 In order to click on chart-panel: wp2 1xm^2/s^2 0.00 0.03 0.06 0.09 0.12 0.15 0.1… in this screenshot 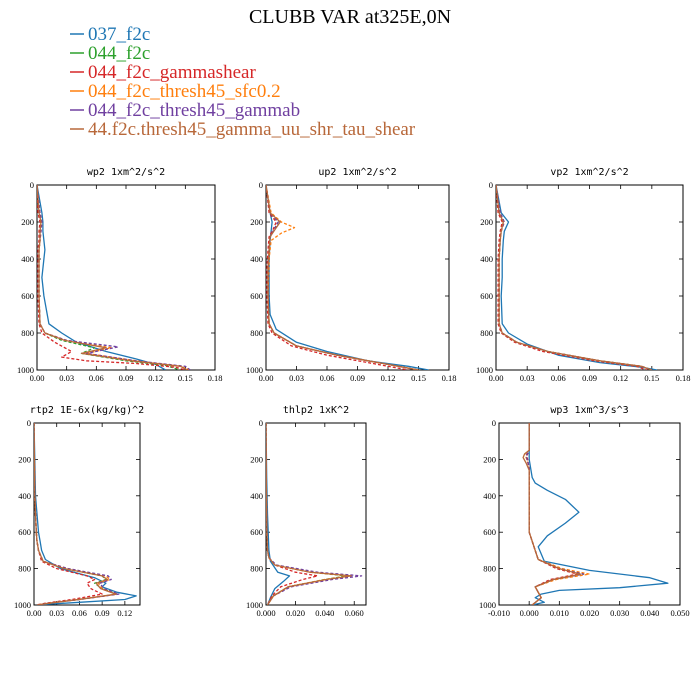, I will do `click(119, 275)`.